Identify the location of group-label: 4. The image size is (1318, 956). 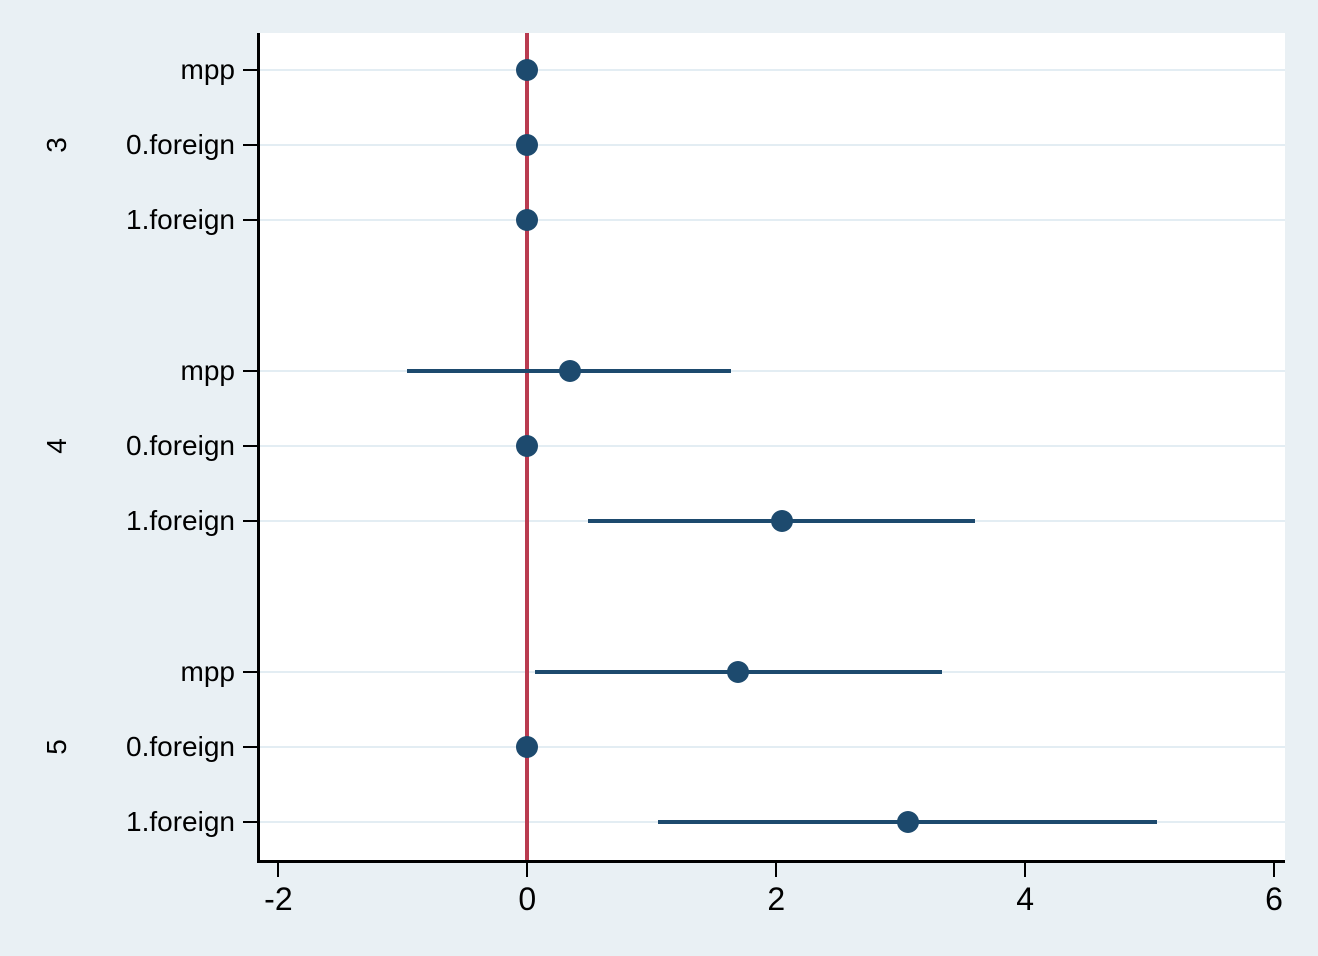
(56, 446).